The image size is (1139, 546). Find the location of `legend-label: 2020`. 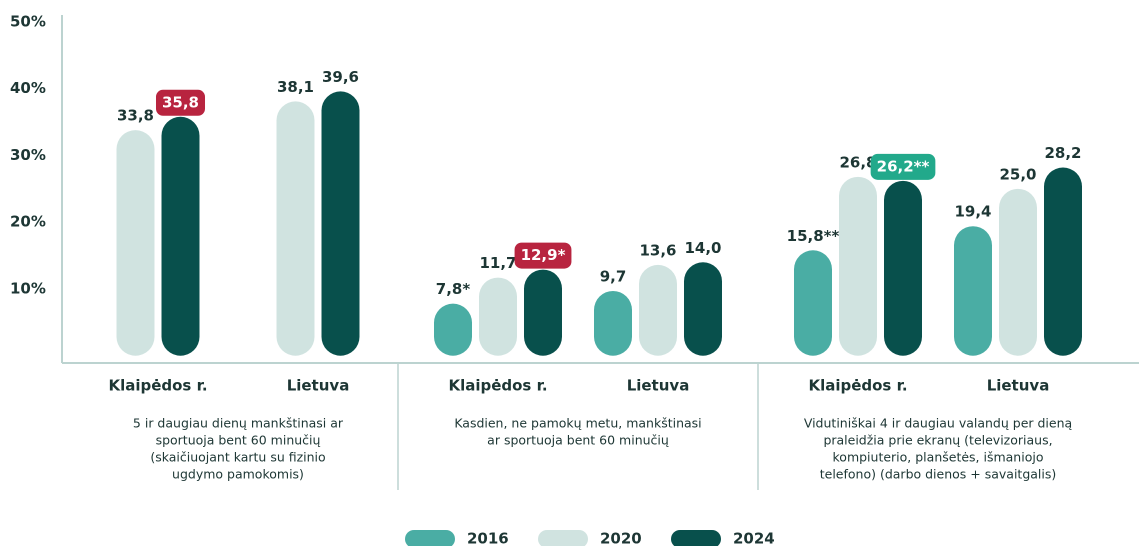

legend-label: 2020 is located at coordinates (621, 538).